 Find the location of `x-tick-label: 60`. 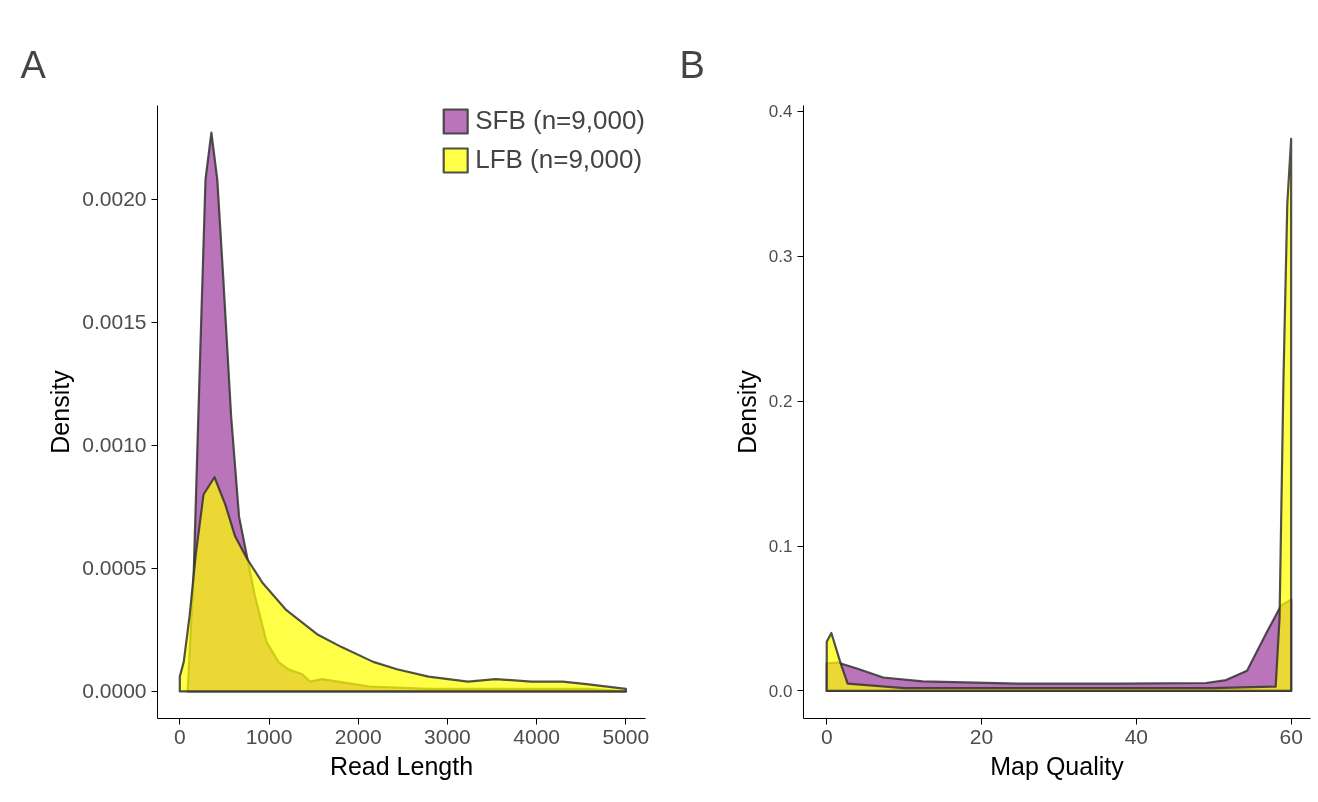

x-tick-label: 60 is located at coordinates (1291, 736).